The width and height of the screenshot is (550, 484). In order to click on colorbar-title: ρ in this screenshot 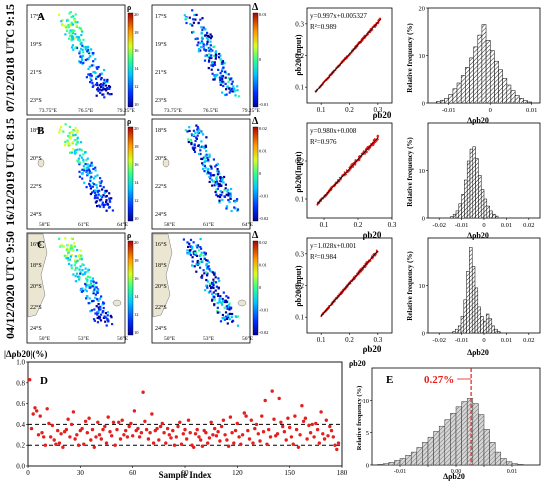, I will do `click(129, 7)`.